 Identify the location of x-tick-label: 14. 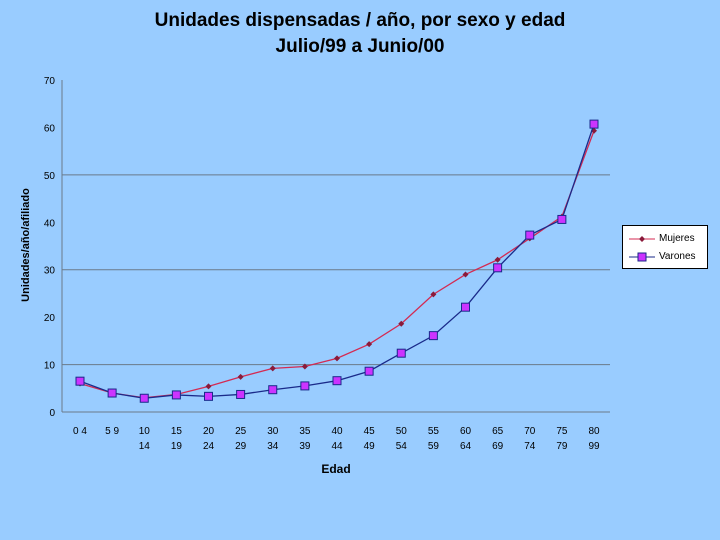
(145, 446).